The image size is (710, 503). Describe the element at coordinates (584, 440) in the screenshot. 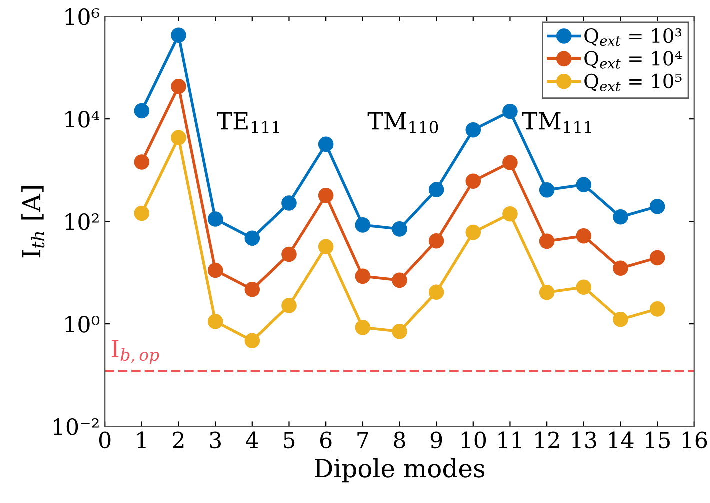

I see `x-tick-label: 13` at that location.